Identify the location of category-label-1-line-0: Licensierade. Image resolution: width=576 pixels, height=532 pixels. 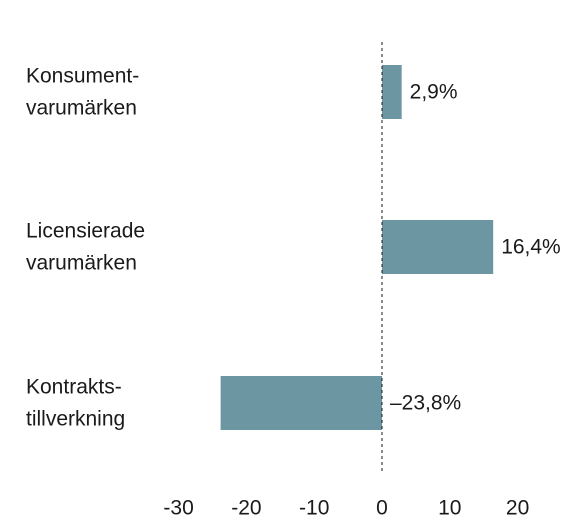
(85, 231).